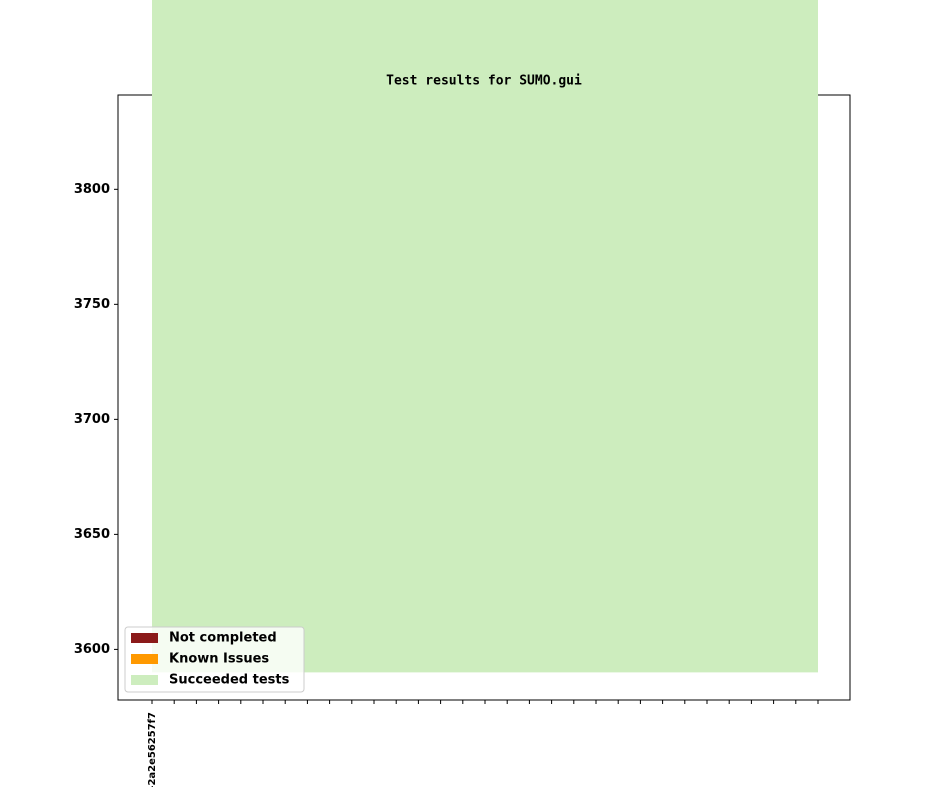 This screenshot has width=944, height=787. I want to click on legend-label: Succeeded tests, so click(229, 680).